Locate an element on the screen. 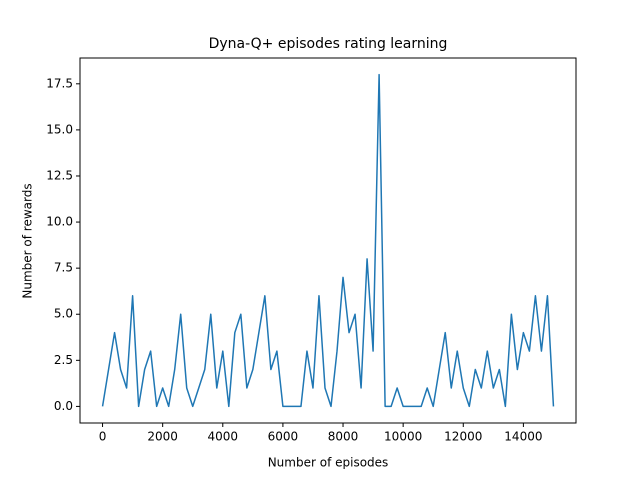 This screenshot has height=484, width=640. x-tick-label: 10000 is located at coordinates (403, 437).